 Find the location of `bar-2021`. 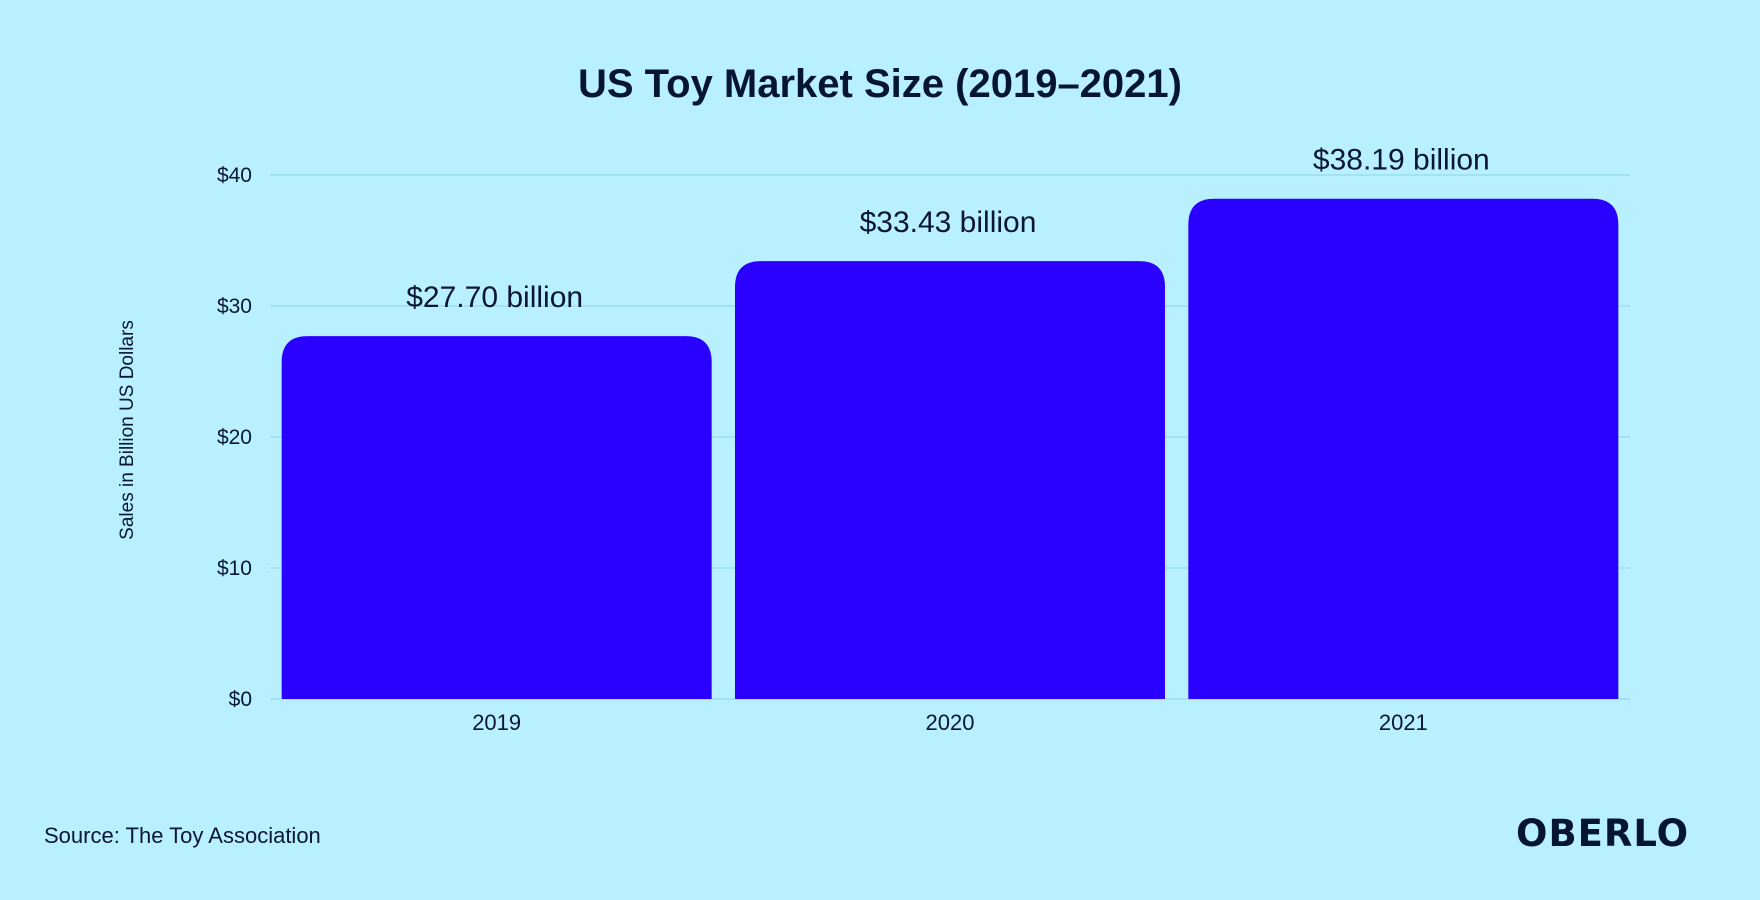

bar-2021 is located at coordinates (1403, 448).